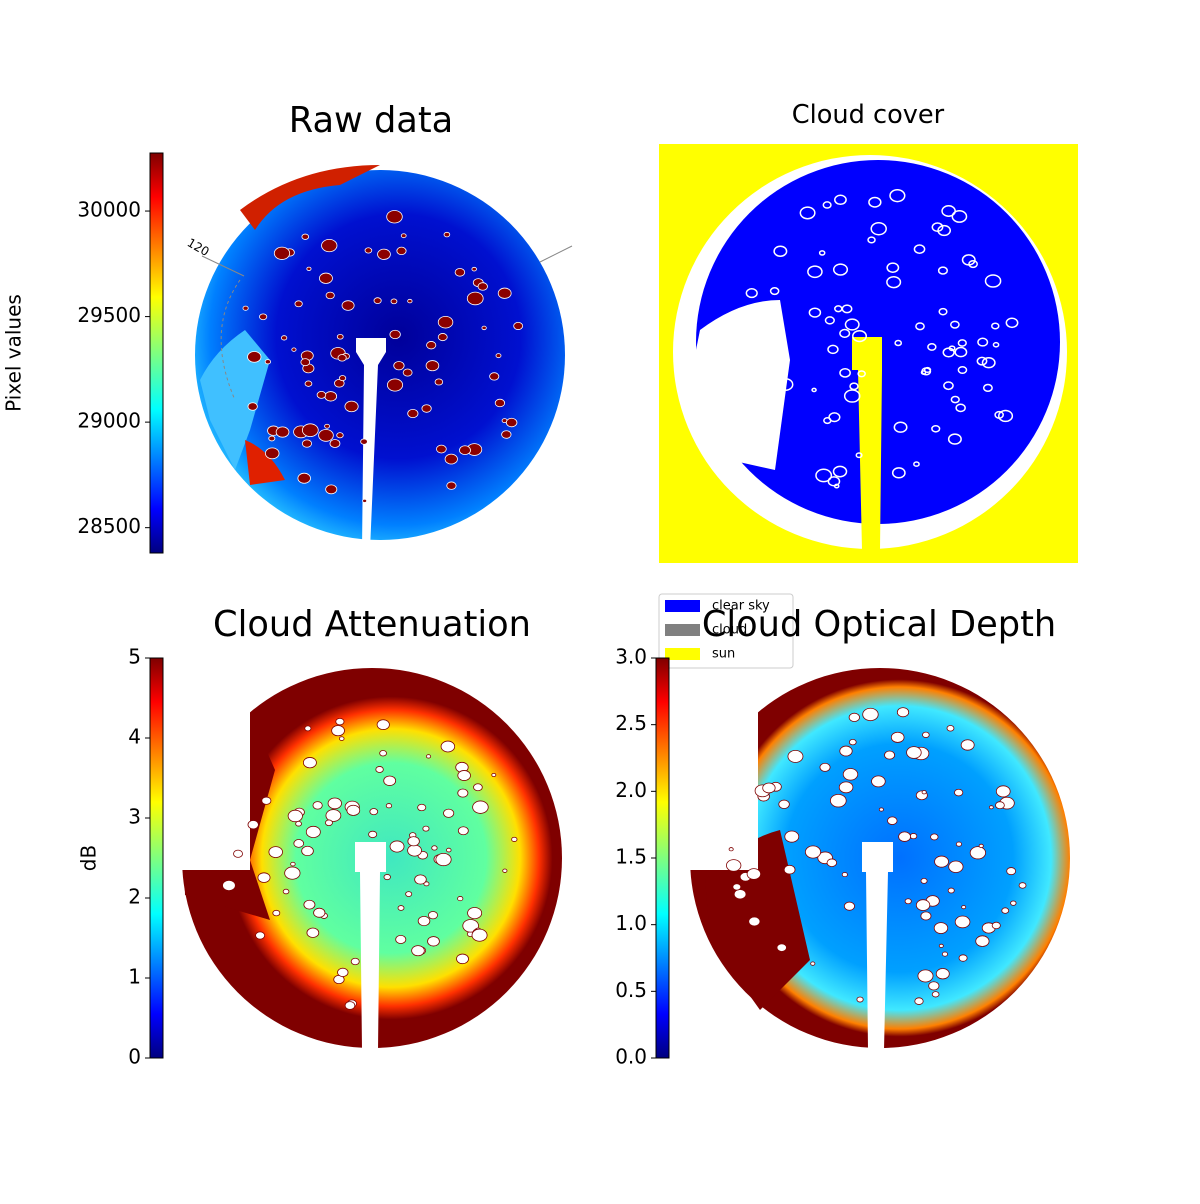  Describe the element at coordinates (682, 654) in the screenshot. I see `legend-swatch` at that location.